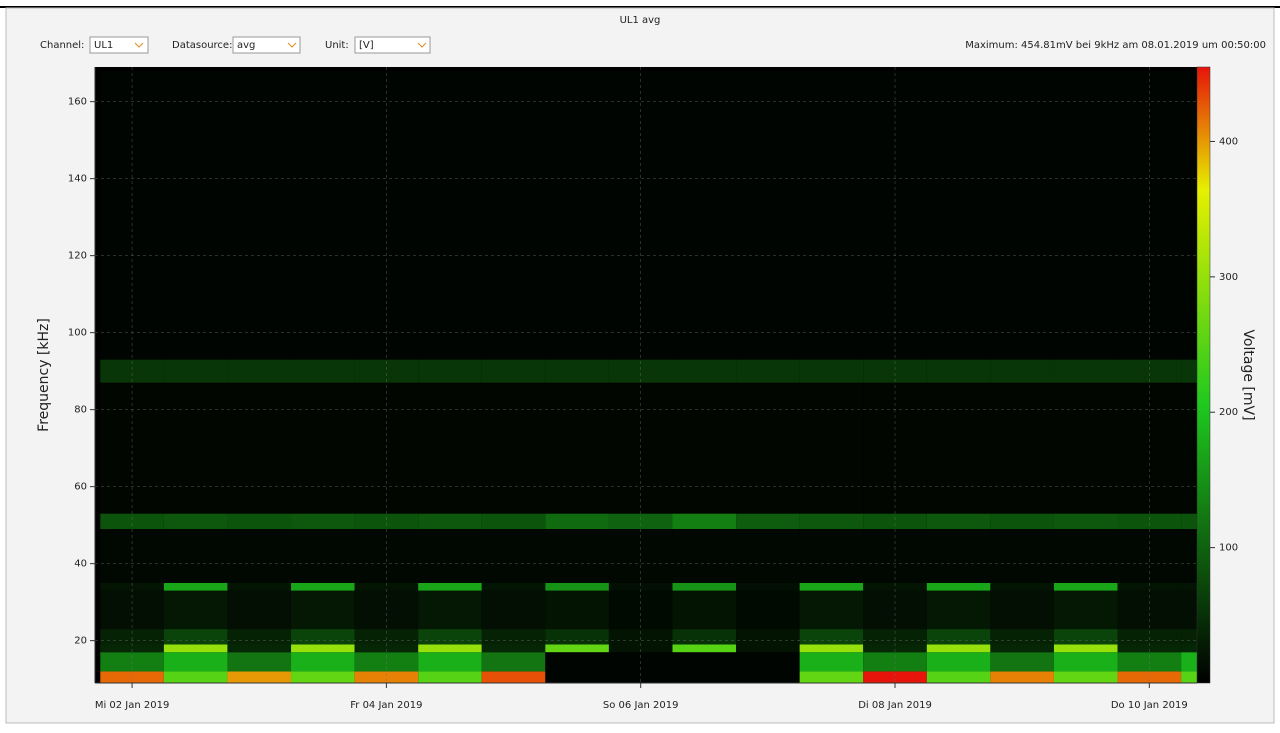 The image size is (1280, 733). I want to click on x-tick-label: Fr 04 Jan 2019, so click(386, 705).